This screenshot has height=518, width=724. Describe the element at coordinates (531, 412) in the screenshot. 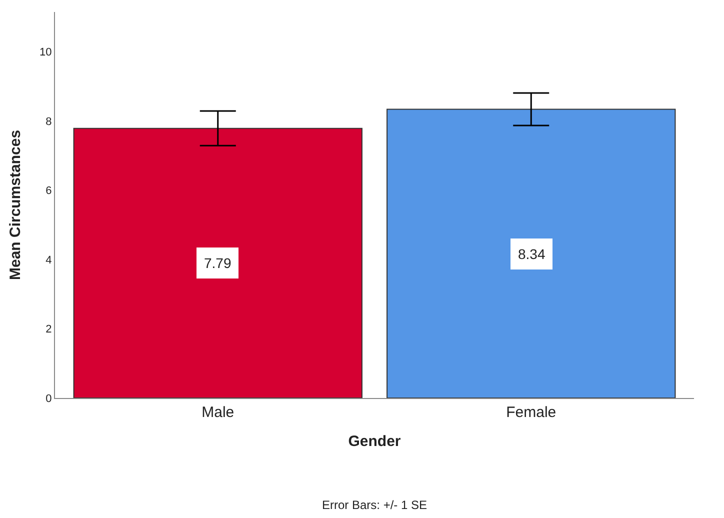

I see `x-tick-label: Female` at that location.